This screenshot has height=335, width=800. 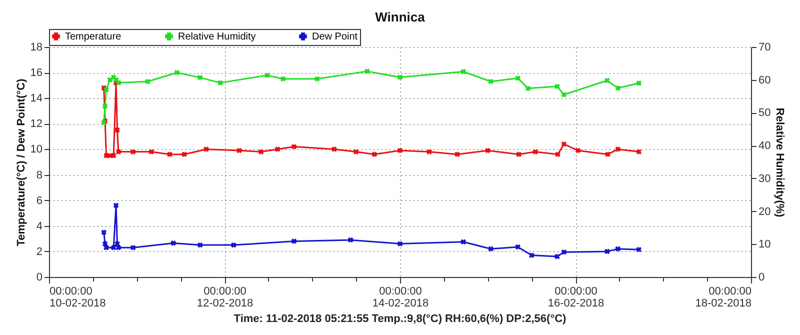 I want to click on y2-axis-title: Relative Humidity(%), so click(x=780, y=163).